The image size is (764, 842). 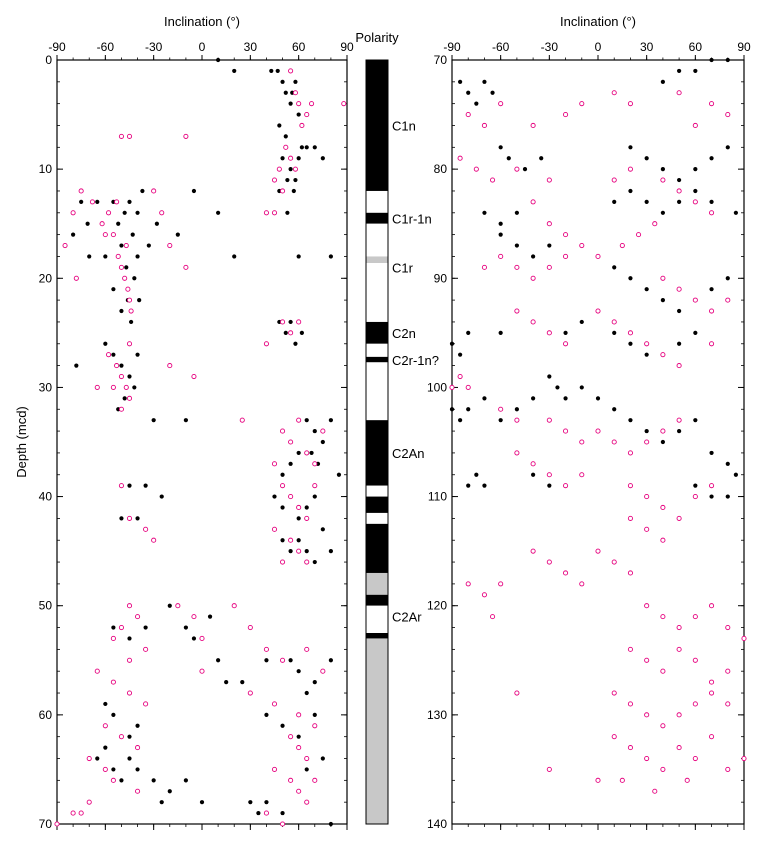 I want to click on polarity-band-normal, so click(x=377, y=359).